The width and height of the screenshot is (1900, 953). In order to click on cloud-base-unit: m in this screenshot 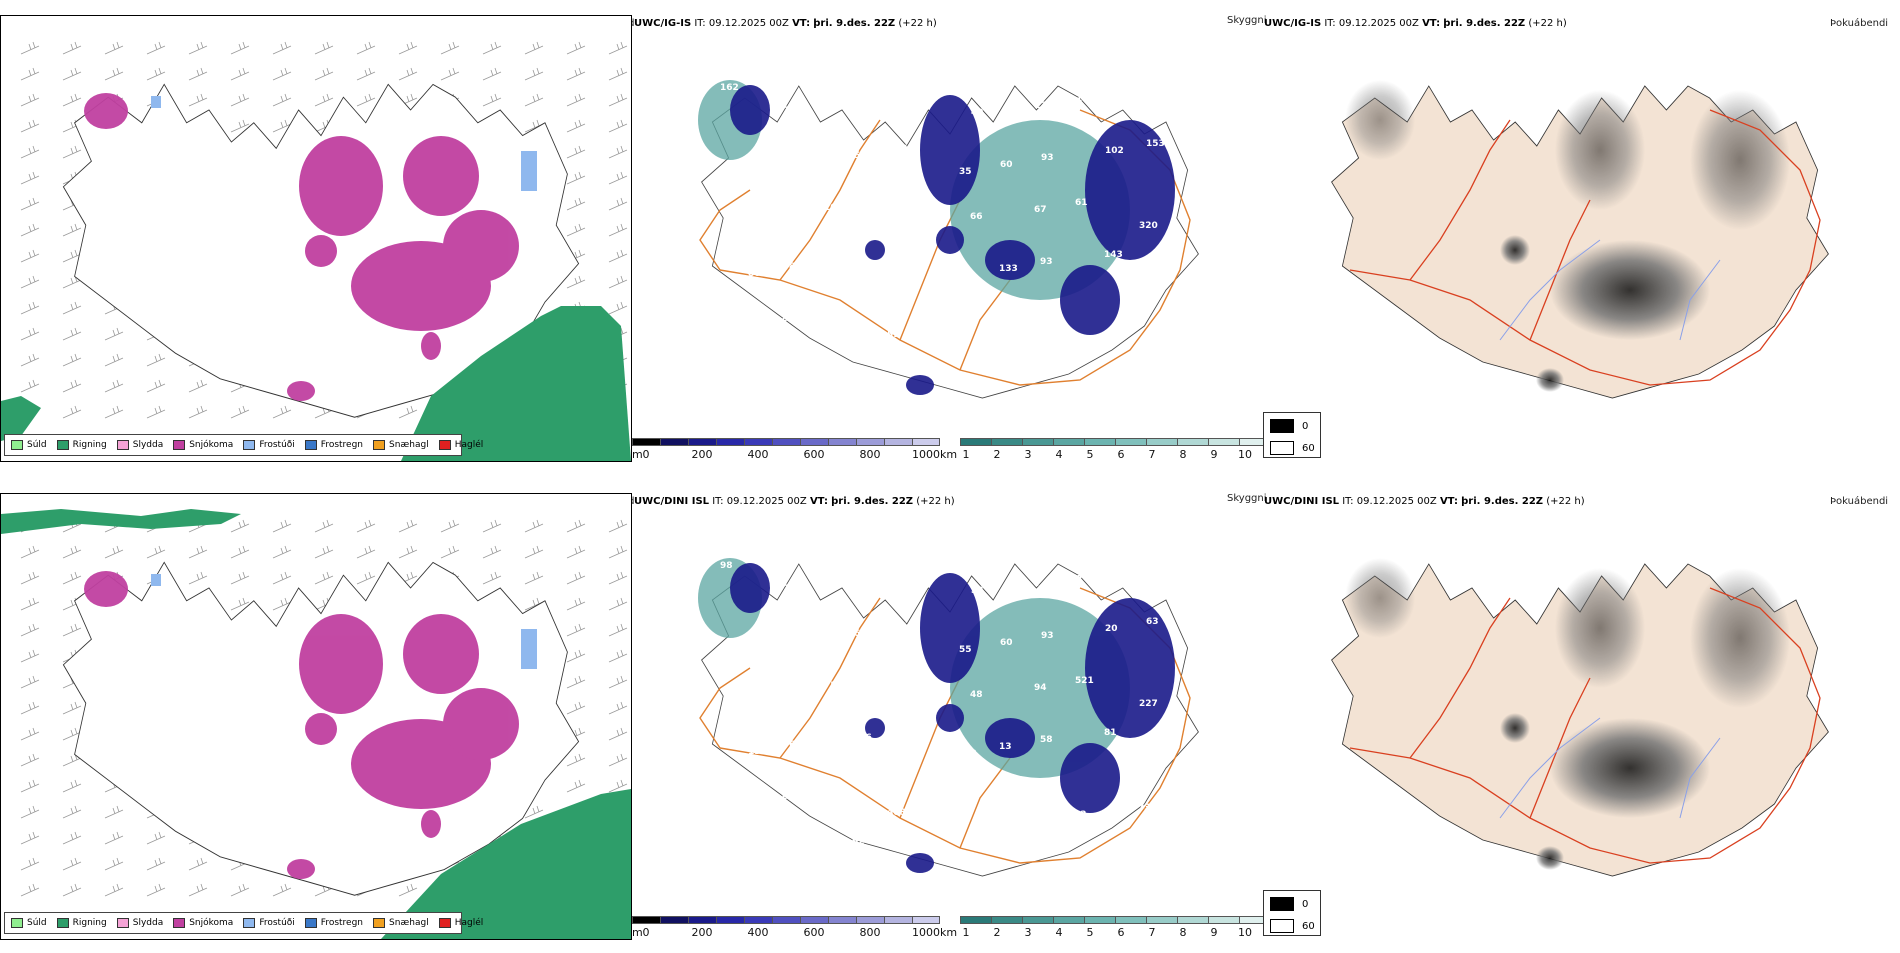, I will do `click(637, 932)`.